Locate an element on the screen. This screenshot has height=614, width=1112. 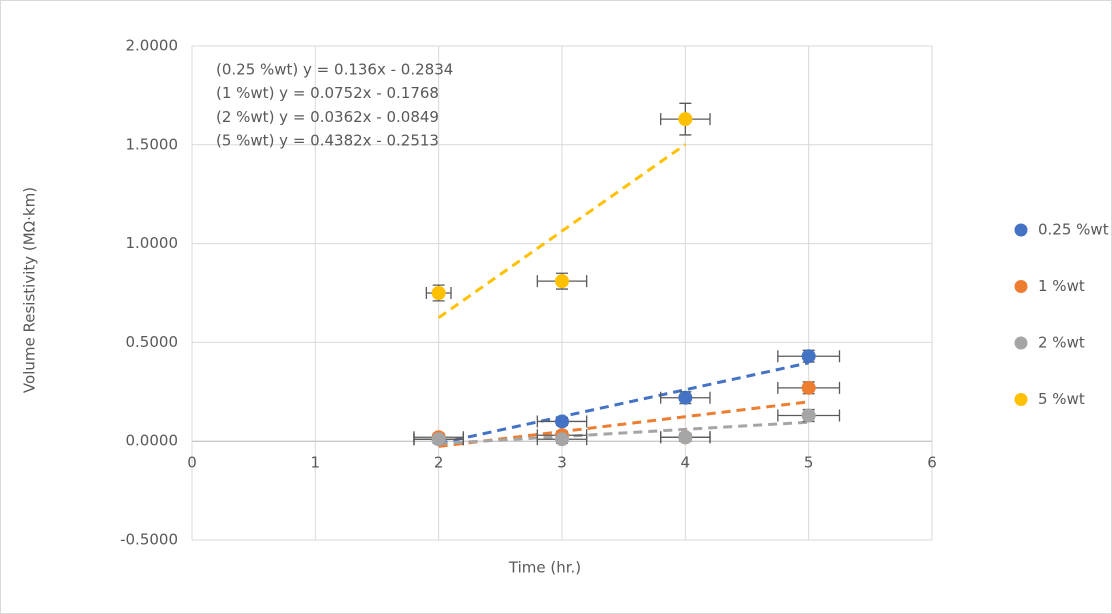
trendline-label: (5 %wt) y = 0.4382x - 0.2513 is located at coordinates (327, 141).